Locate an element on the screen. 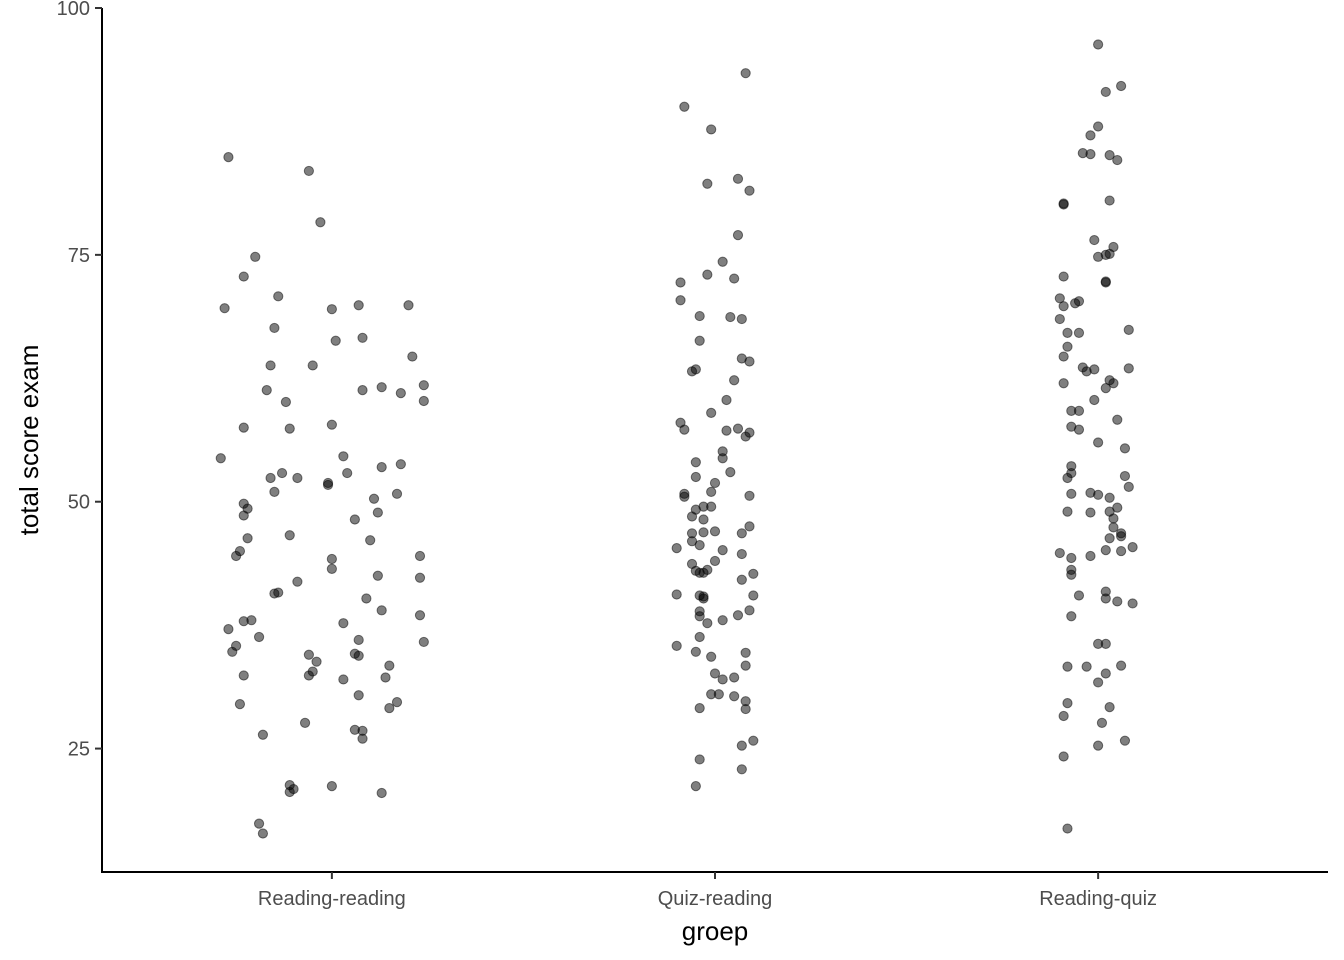 This screenshot has height=960, width=1344. y-tick-label: 25 is located at coordinates (79, 750).